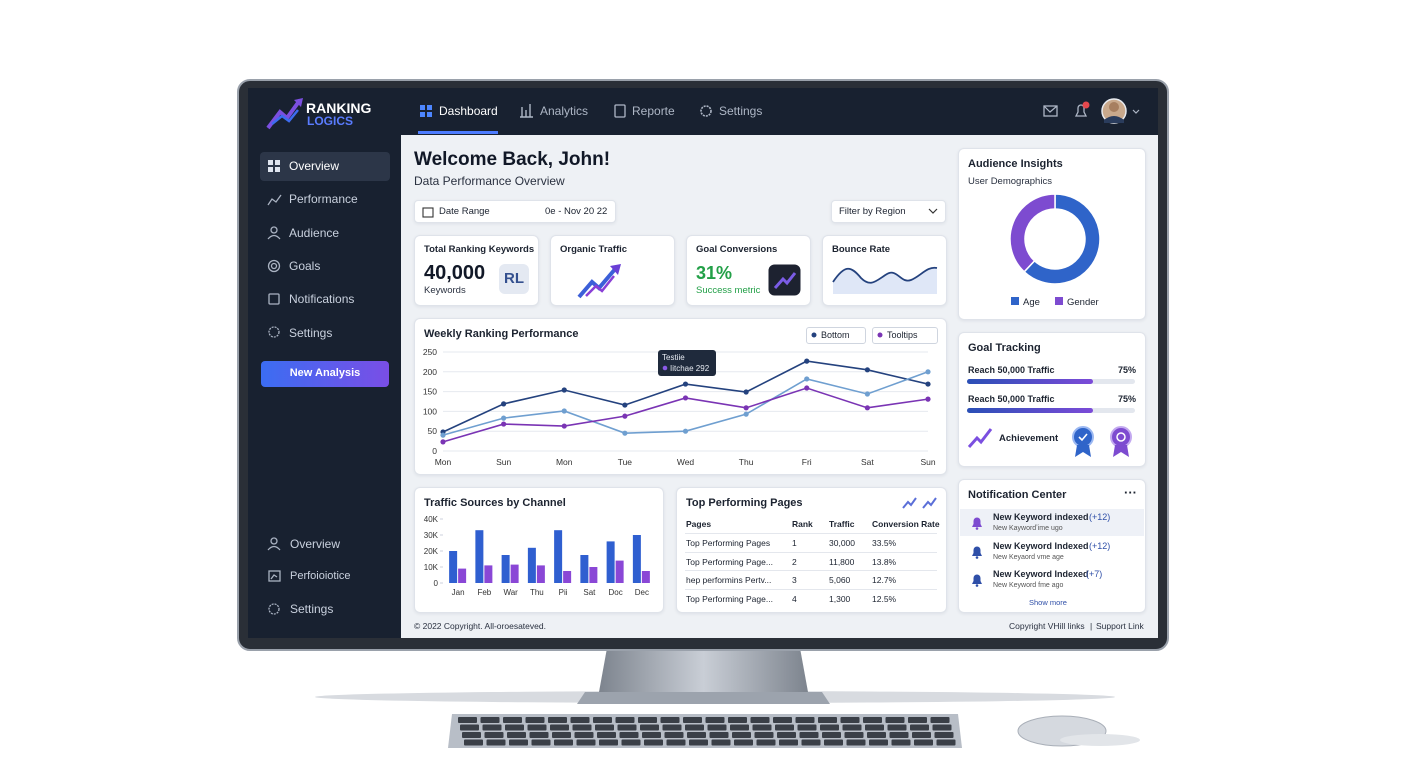 The width and height of the screenshot is (1408, 768). What do you see at coordinates (274, 387) in the screenshot?
I see `sidebar-icons` at bounding box center [274, 387].